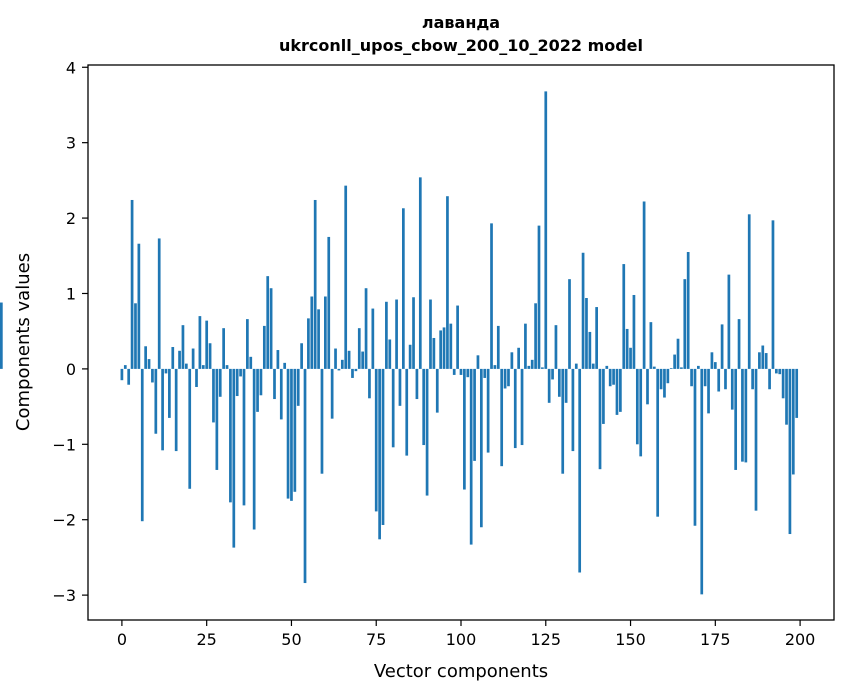  What do you see at coordinates (630, 639) in the screenshot?
I see `x-tick-label: 150` at bounding box center [630, 639].